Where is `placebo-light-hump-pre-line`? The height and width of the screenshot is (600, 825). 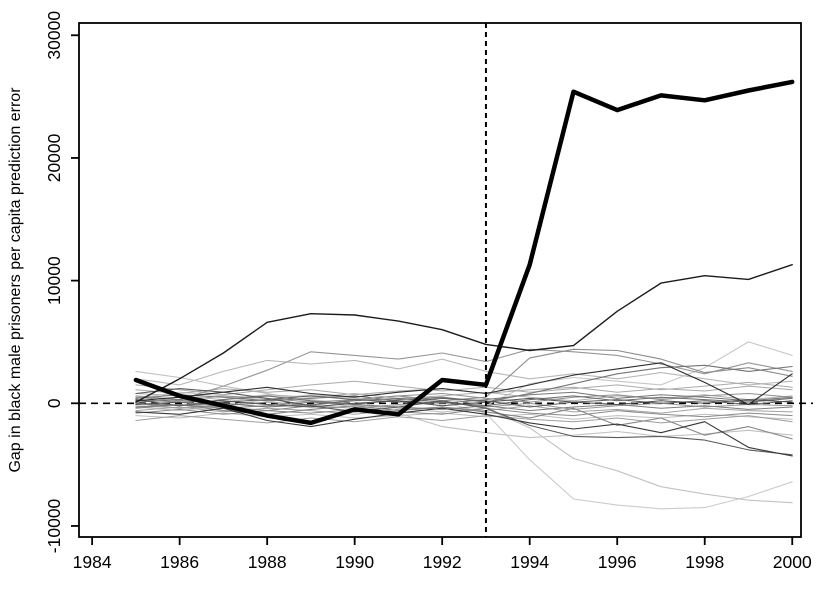 placebo-light-hump-pre-line is located at coordinates (464, 372).